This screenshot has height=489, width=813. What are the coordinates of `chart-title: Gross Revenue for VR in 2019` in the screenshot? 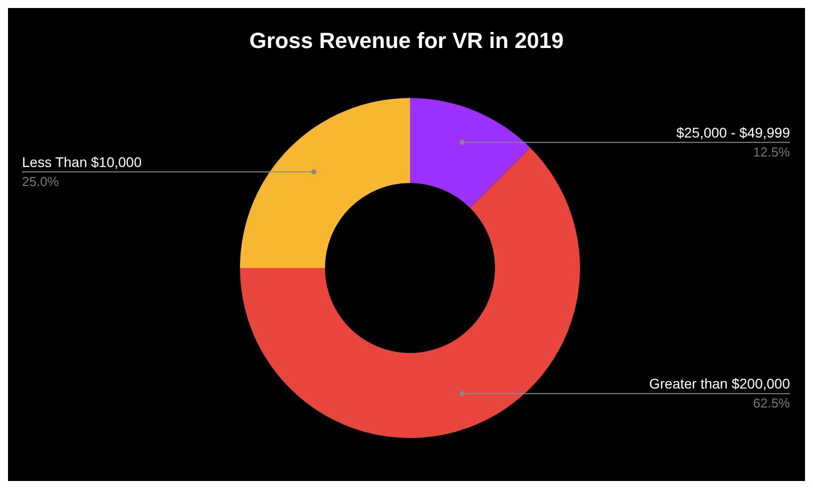 It's located at (406, 40).